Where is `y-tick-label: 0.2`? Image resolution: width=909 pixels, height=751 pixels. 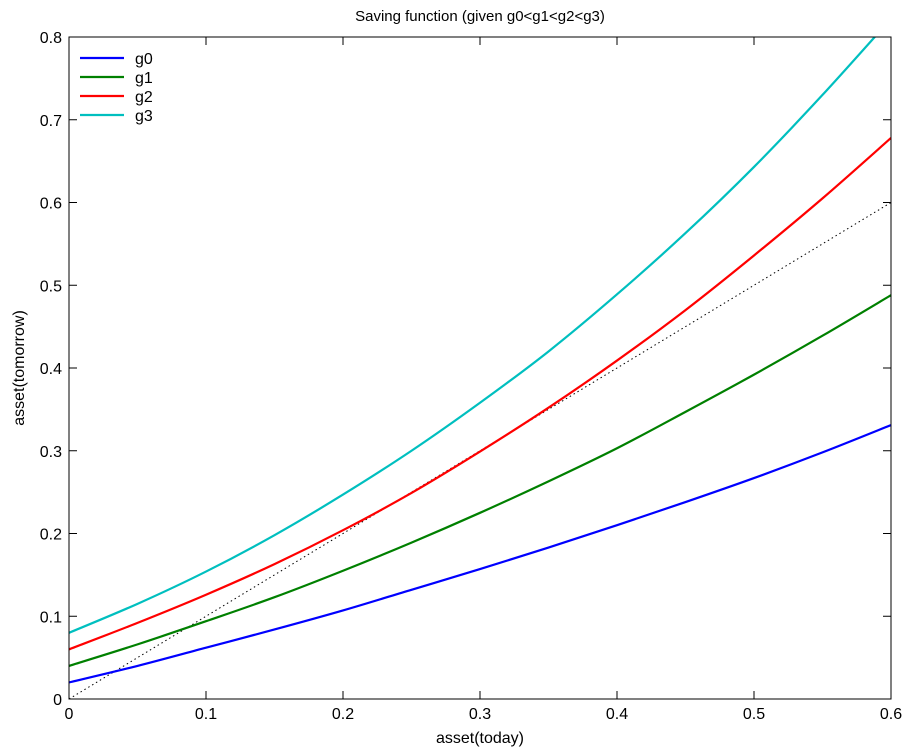
y-tick-label: 0.2 is located at coordinates (51, 535).